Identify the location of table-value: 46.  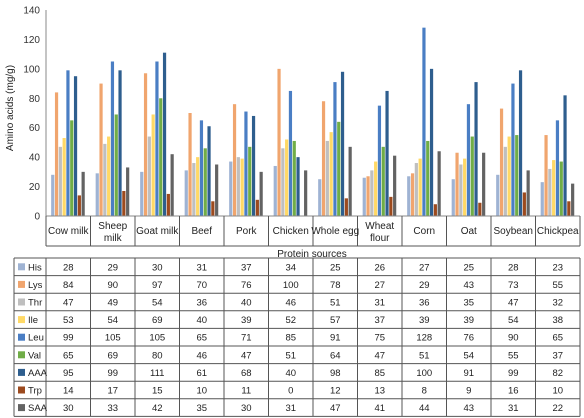
(290, 303).